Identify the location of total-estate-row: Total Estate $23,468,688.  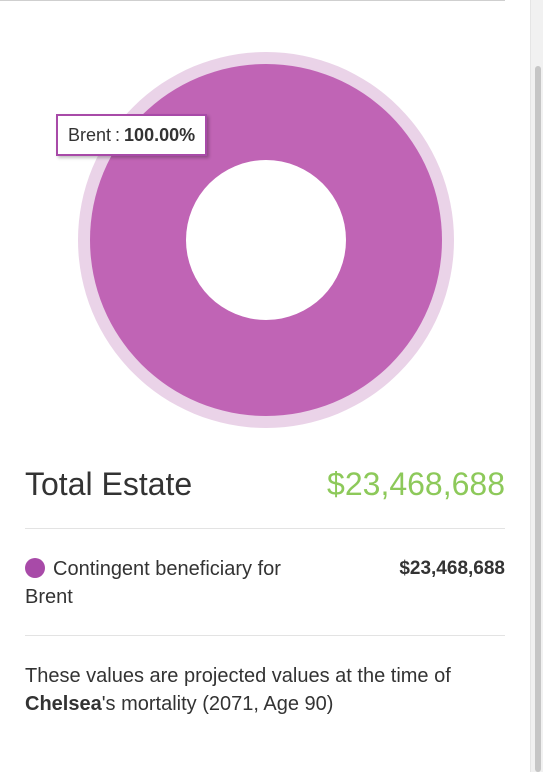
(265, 484).